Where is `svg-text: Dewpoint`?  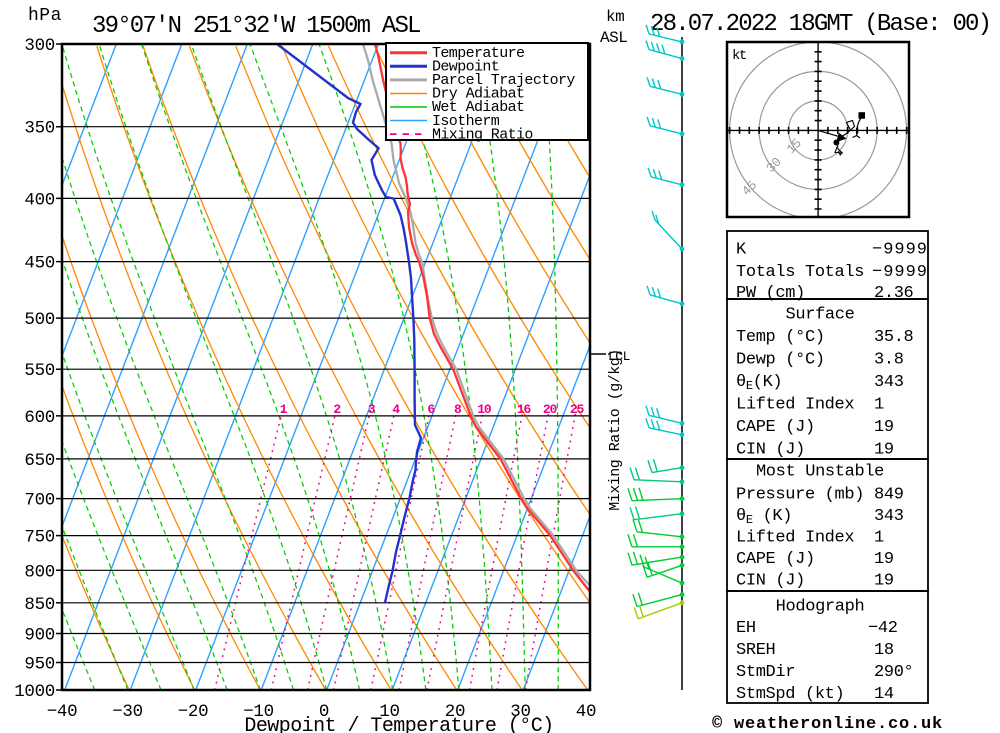 svg-text: Dewpoint is located at coordinates (465, 67).